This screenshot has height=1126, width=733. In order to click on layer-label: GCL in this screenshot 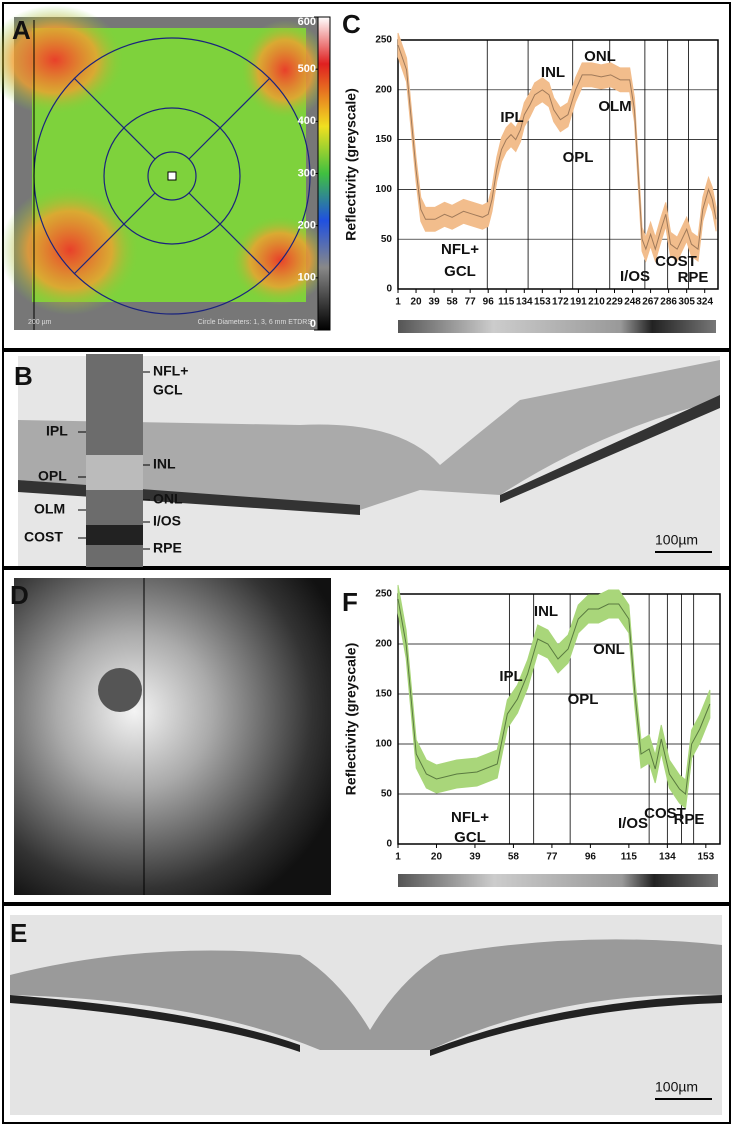, I will do `click(168, 390)`.